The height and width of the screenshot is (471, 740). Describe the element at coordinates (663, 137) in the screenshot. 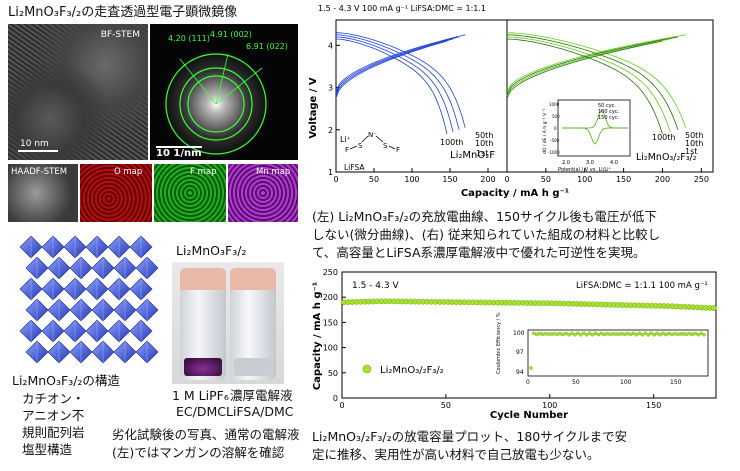

I see `cycle-label-100-r: 100th` at that location.